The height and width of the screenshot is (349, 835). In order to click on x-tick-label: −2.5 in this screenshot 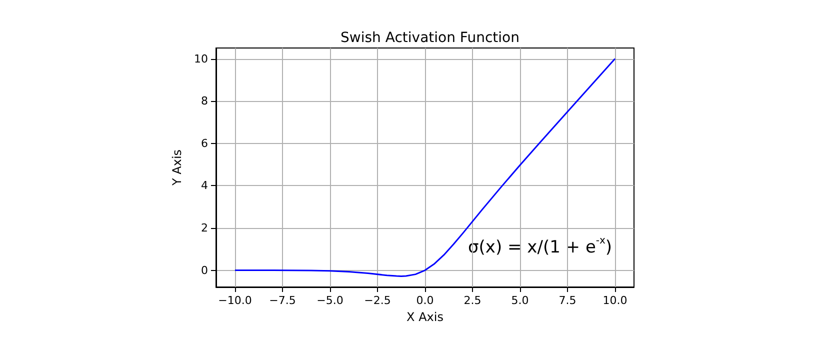, I will do `click(377, 300)`.